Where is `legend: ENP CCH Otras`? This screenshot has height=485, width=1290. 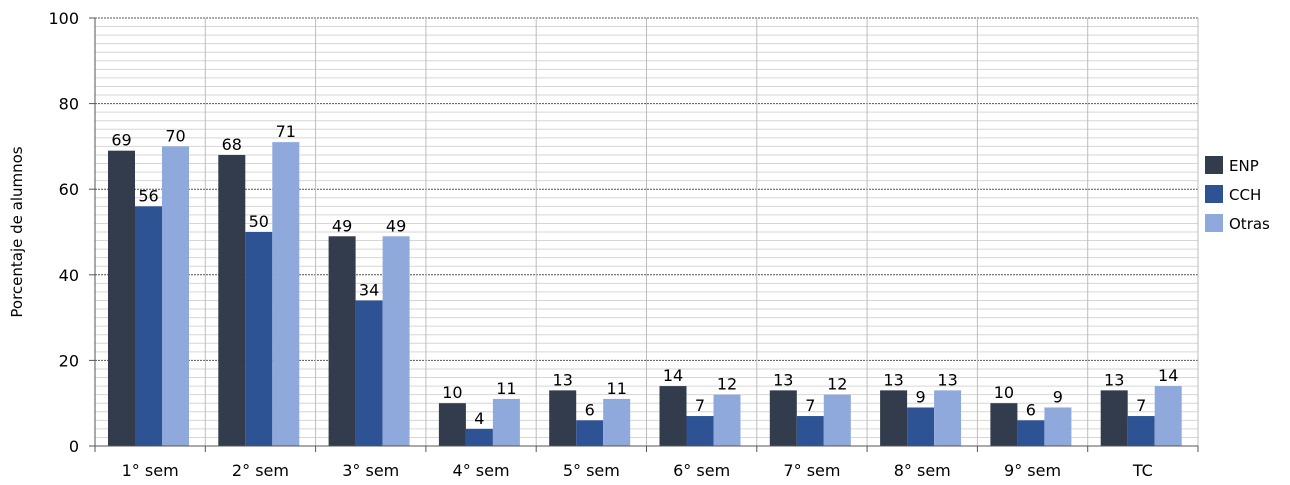
legend: ENP CCH Otras is located at coordinates (1237, 194).